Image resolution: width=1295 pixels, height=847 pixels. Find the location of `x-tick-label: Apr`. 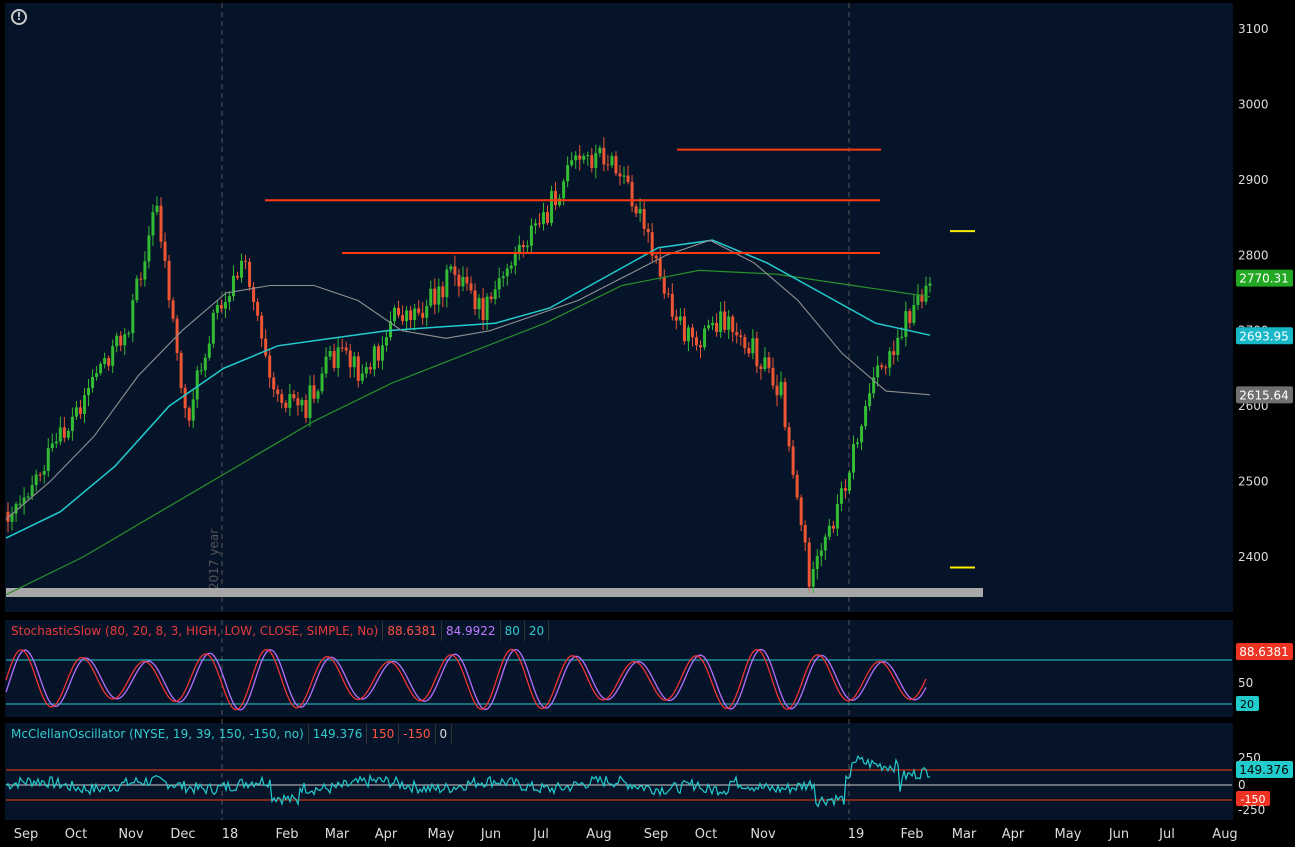

x-tick-label: Apr is located at coordinates (1013, 834).